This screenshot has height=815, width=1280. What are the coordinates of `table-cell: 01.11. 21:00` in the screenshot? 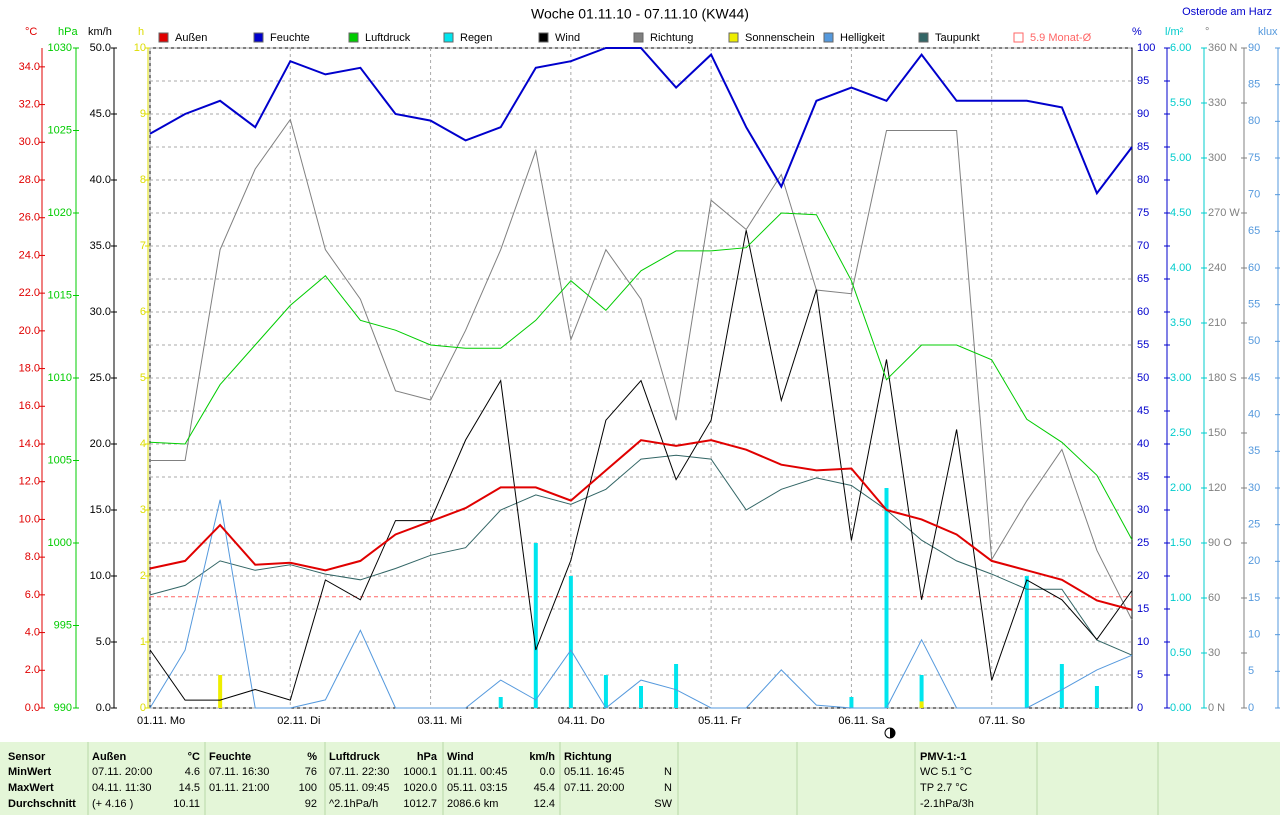 It's located at (239, 788).